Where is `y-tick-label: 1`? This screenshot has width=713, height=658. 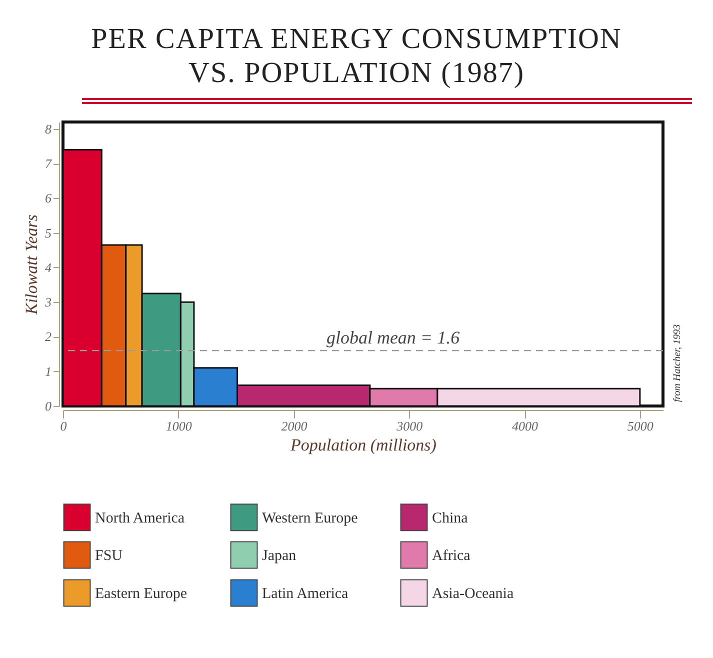 y-tick-label: 1 is located at coordinates (48, 371).